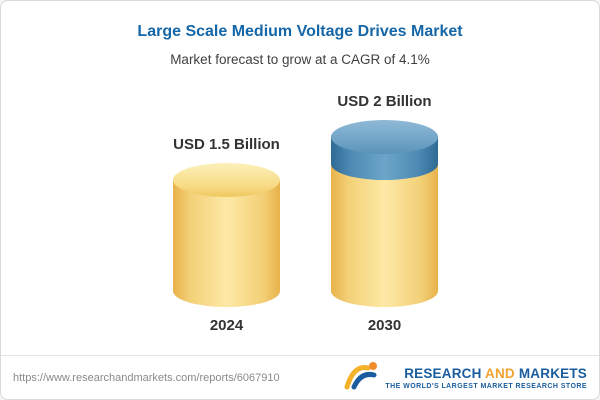 This screenshot has height=400, width=600. What do you see at coordinates (384, 101) in the screenshot?
I see `value-label-2030: USD 2 Billion` at bounding box center [384, 101].